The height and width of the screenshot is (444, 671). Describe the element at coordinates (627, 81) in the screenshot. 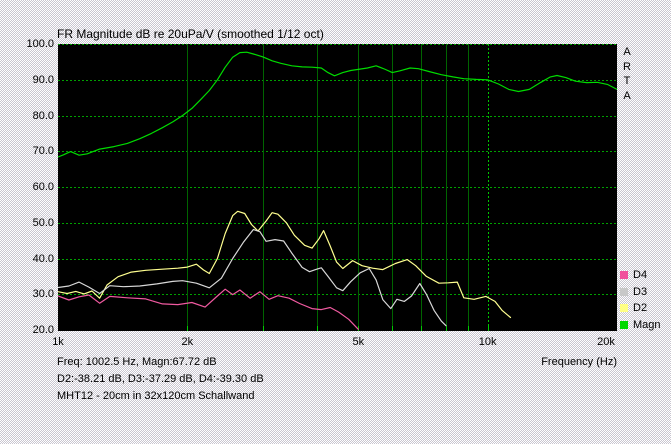

I see `arta-letter-2: T` at that location.